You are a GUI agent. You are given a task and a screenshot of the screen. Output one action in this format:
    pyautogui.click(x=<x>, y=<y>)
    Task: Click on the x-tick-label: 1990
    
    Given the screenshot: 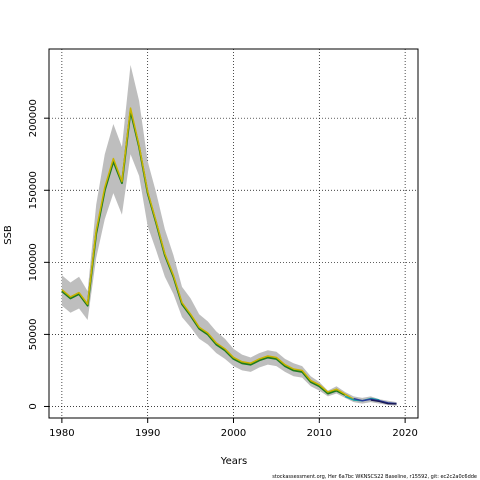 What is the action you would take?
    pyautogui.click(x=147, y=433)
    